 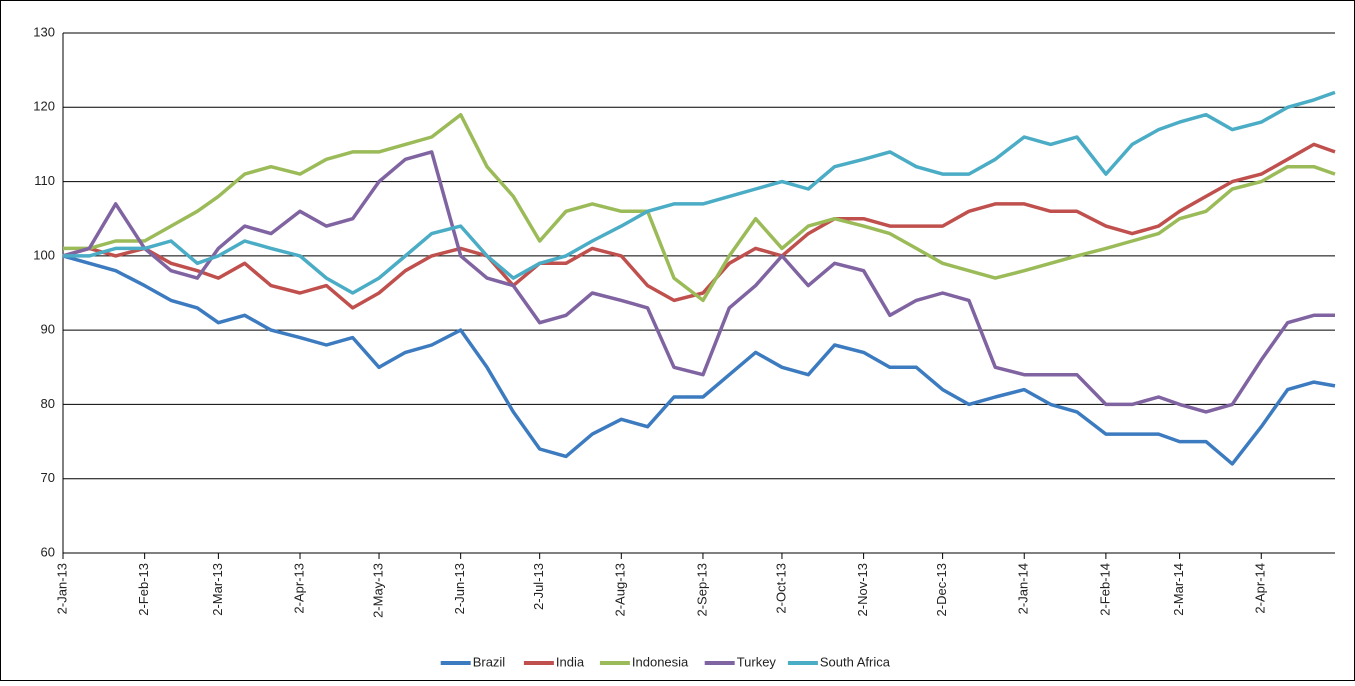 What do you see at coordinates (44, 106) in the screenshot?
I see `y-tick-label: 120` at bounding box center [44, 106].